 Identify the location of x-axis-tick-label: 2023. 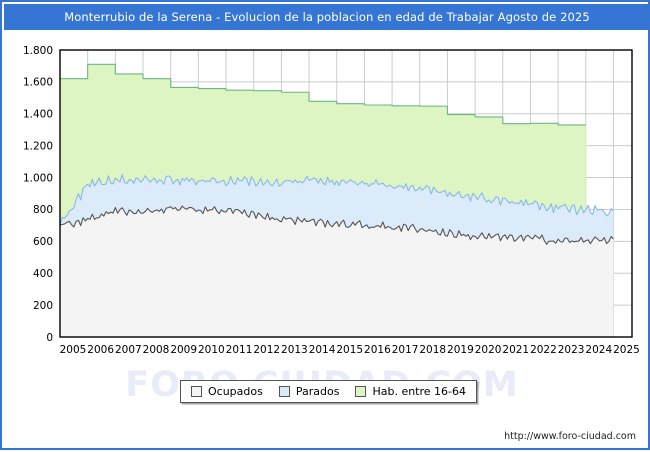
(571, 350).